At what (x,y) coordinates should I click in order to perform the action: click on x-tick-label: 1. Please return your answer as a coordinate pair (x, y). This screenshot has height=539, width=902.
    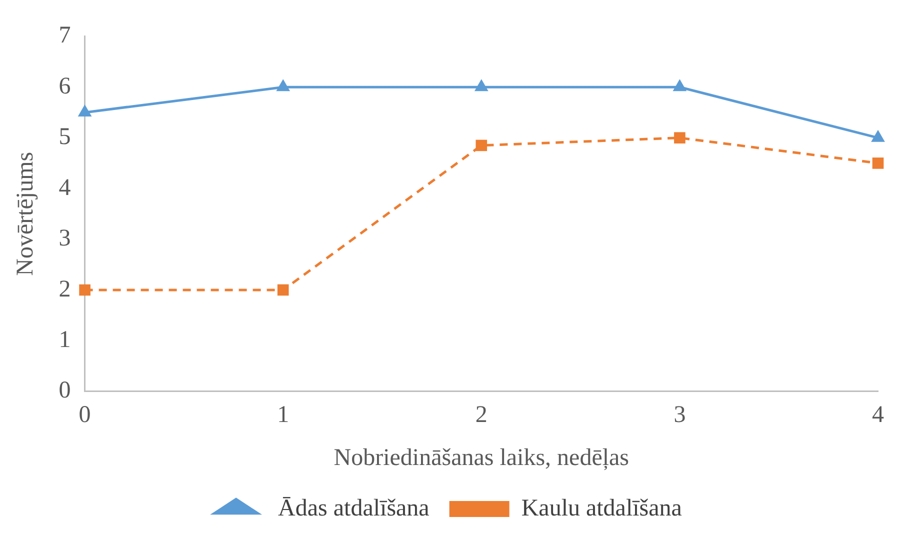
    Looking at the image, I should click on (283, 415).